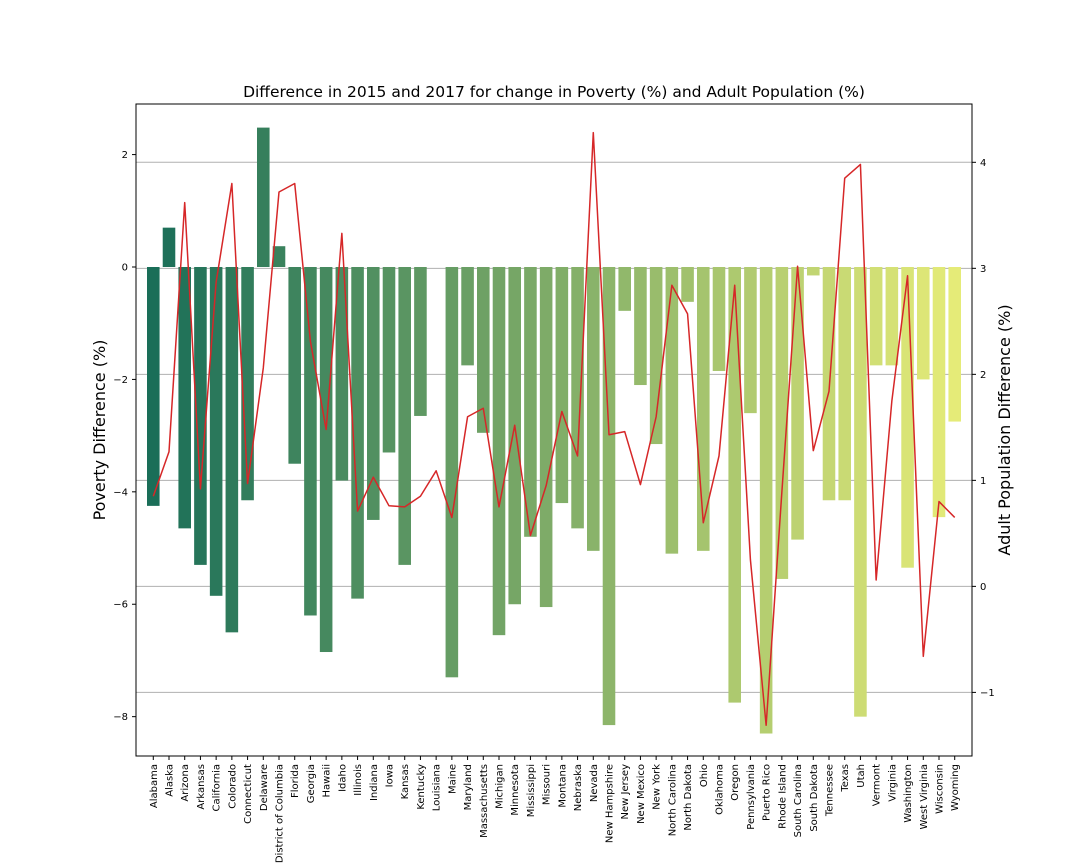  Describe the element at coordinates (232, 786) in the screenshot. I see `x-tick-label: Colorado` at that location.